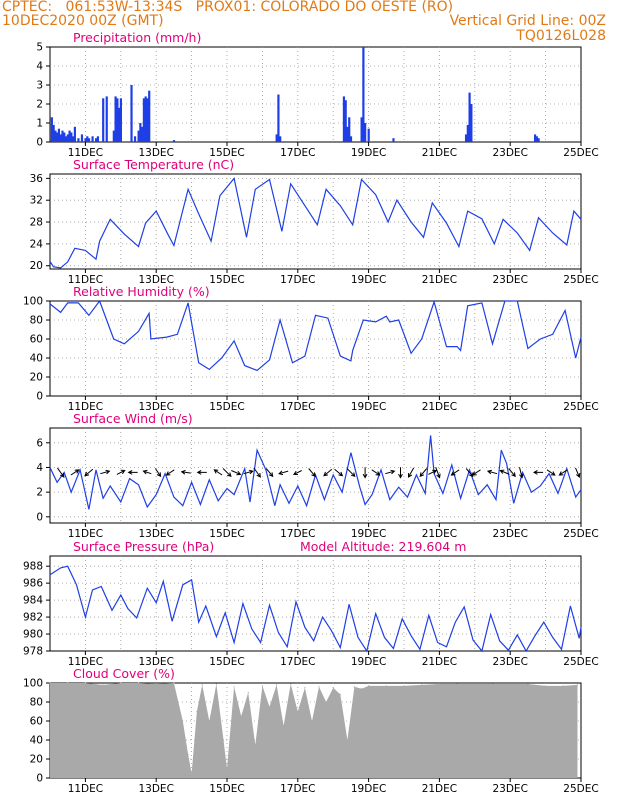  I want to click on y-tick-label: 40, so click(36, 359).